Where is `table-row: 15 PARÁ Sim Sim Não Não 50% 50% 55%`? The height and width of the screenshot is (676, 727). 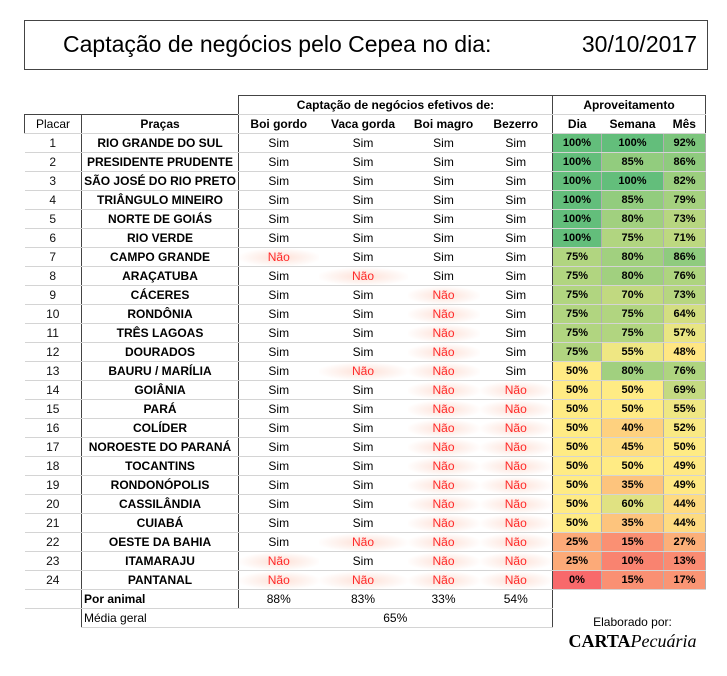
table-row: 15 PARÁ Sim Sim Não Não 50% 50% 55% is located at coordinates (365, 409).